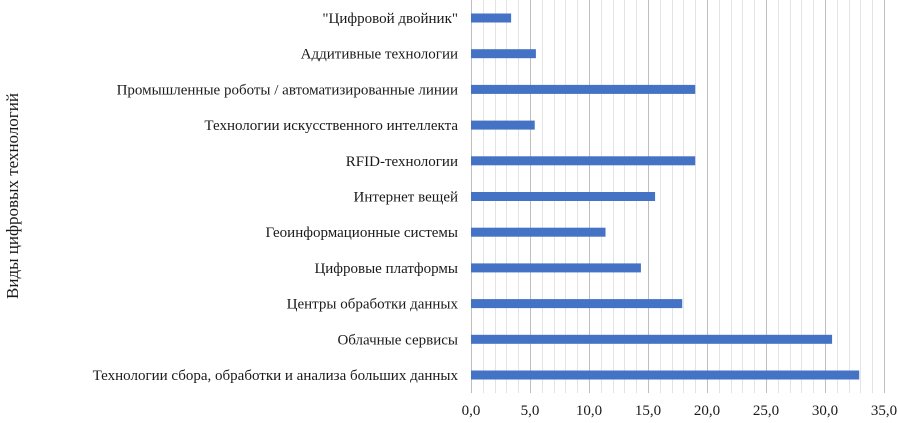 The width and height of the screenshot is (898, 423). What do you see at coordinates (530, 411) in the screenshot?
I see `x-tick-label: 5,0` at bounding box center [530, 411].